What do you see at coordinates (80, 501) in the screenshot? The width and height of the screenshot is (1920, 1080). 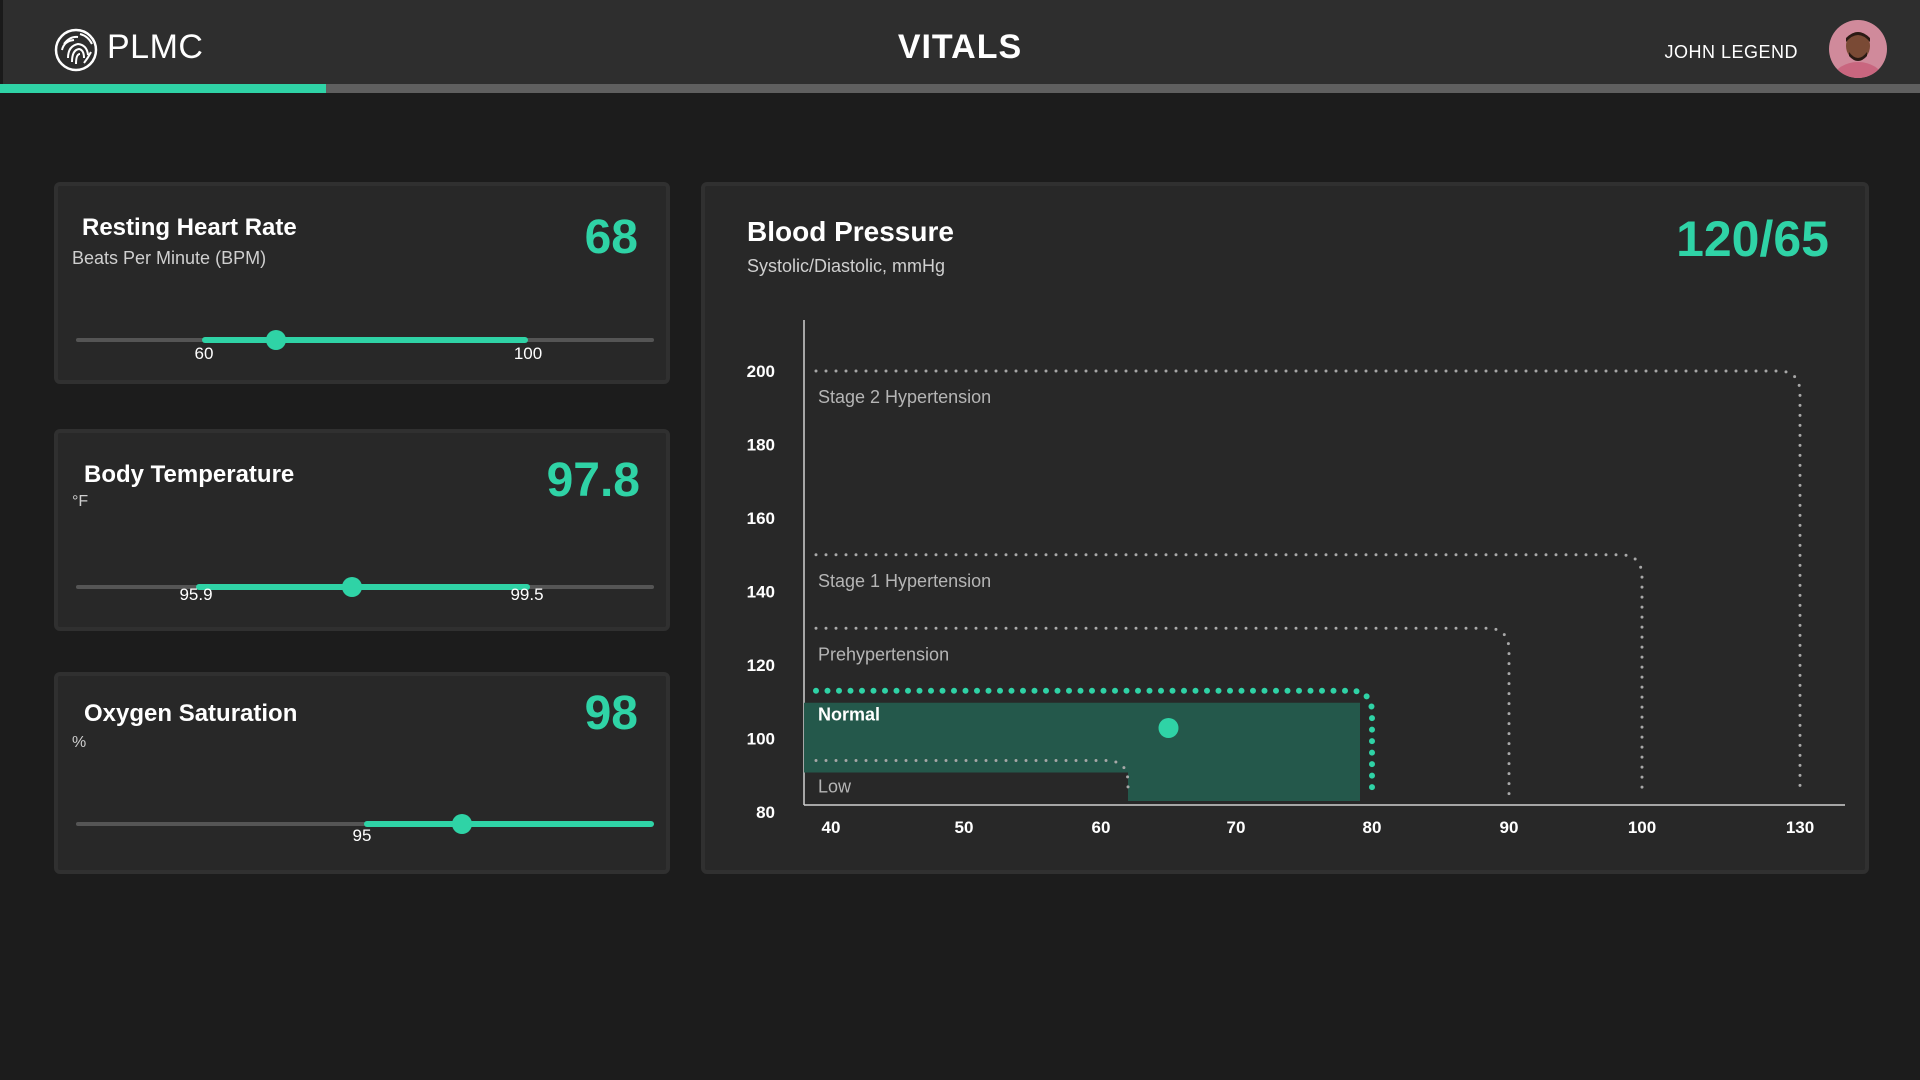 I see `card-subtitle: °F` at bounding box center [80, 501].